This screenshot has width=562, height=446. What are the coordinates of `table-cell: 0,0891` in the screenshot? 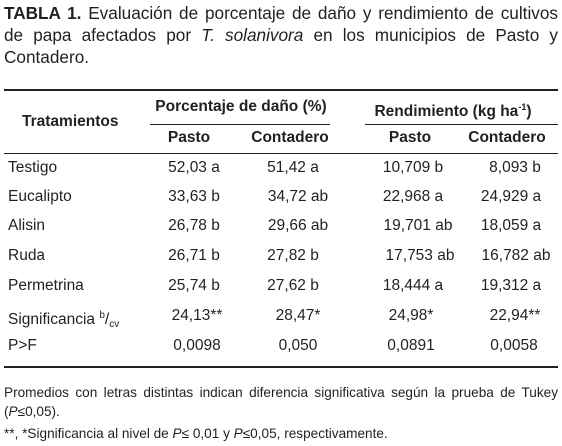 It's located at (411, 345).